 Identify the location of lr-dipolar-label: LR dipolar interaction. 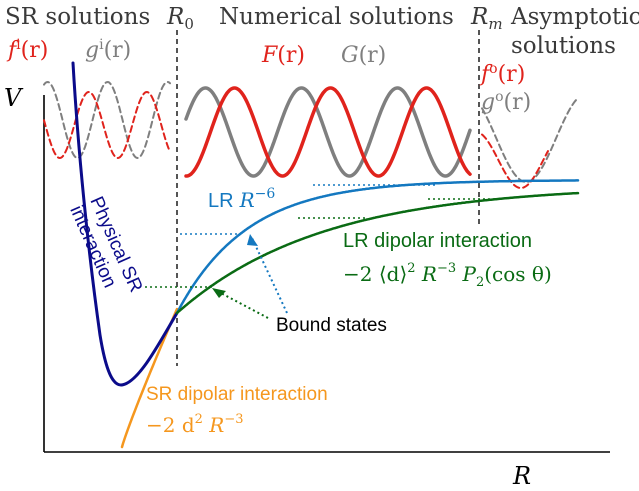
(437, 241).